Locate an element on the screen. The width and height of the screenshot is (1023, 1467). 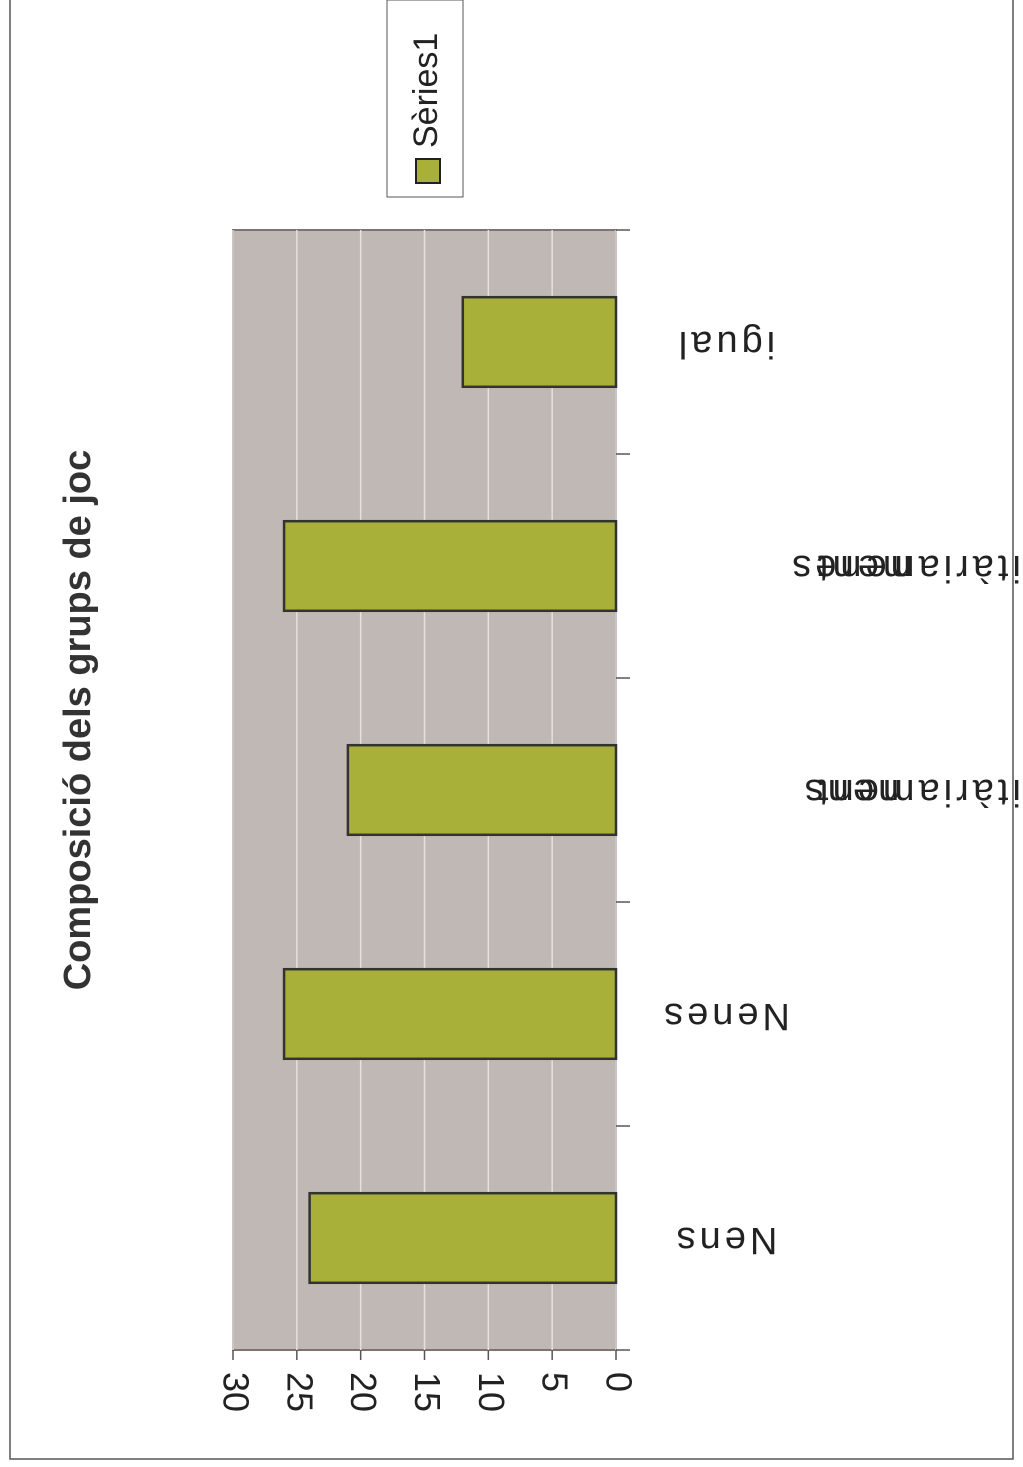
x-tick-label: majoritàriamentnenes is located at coordinates (905, 568).